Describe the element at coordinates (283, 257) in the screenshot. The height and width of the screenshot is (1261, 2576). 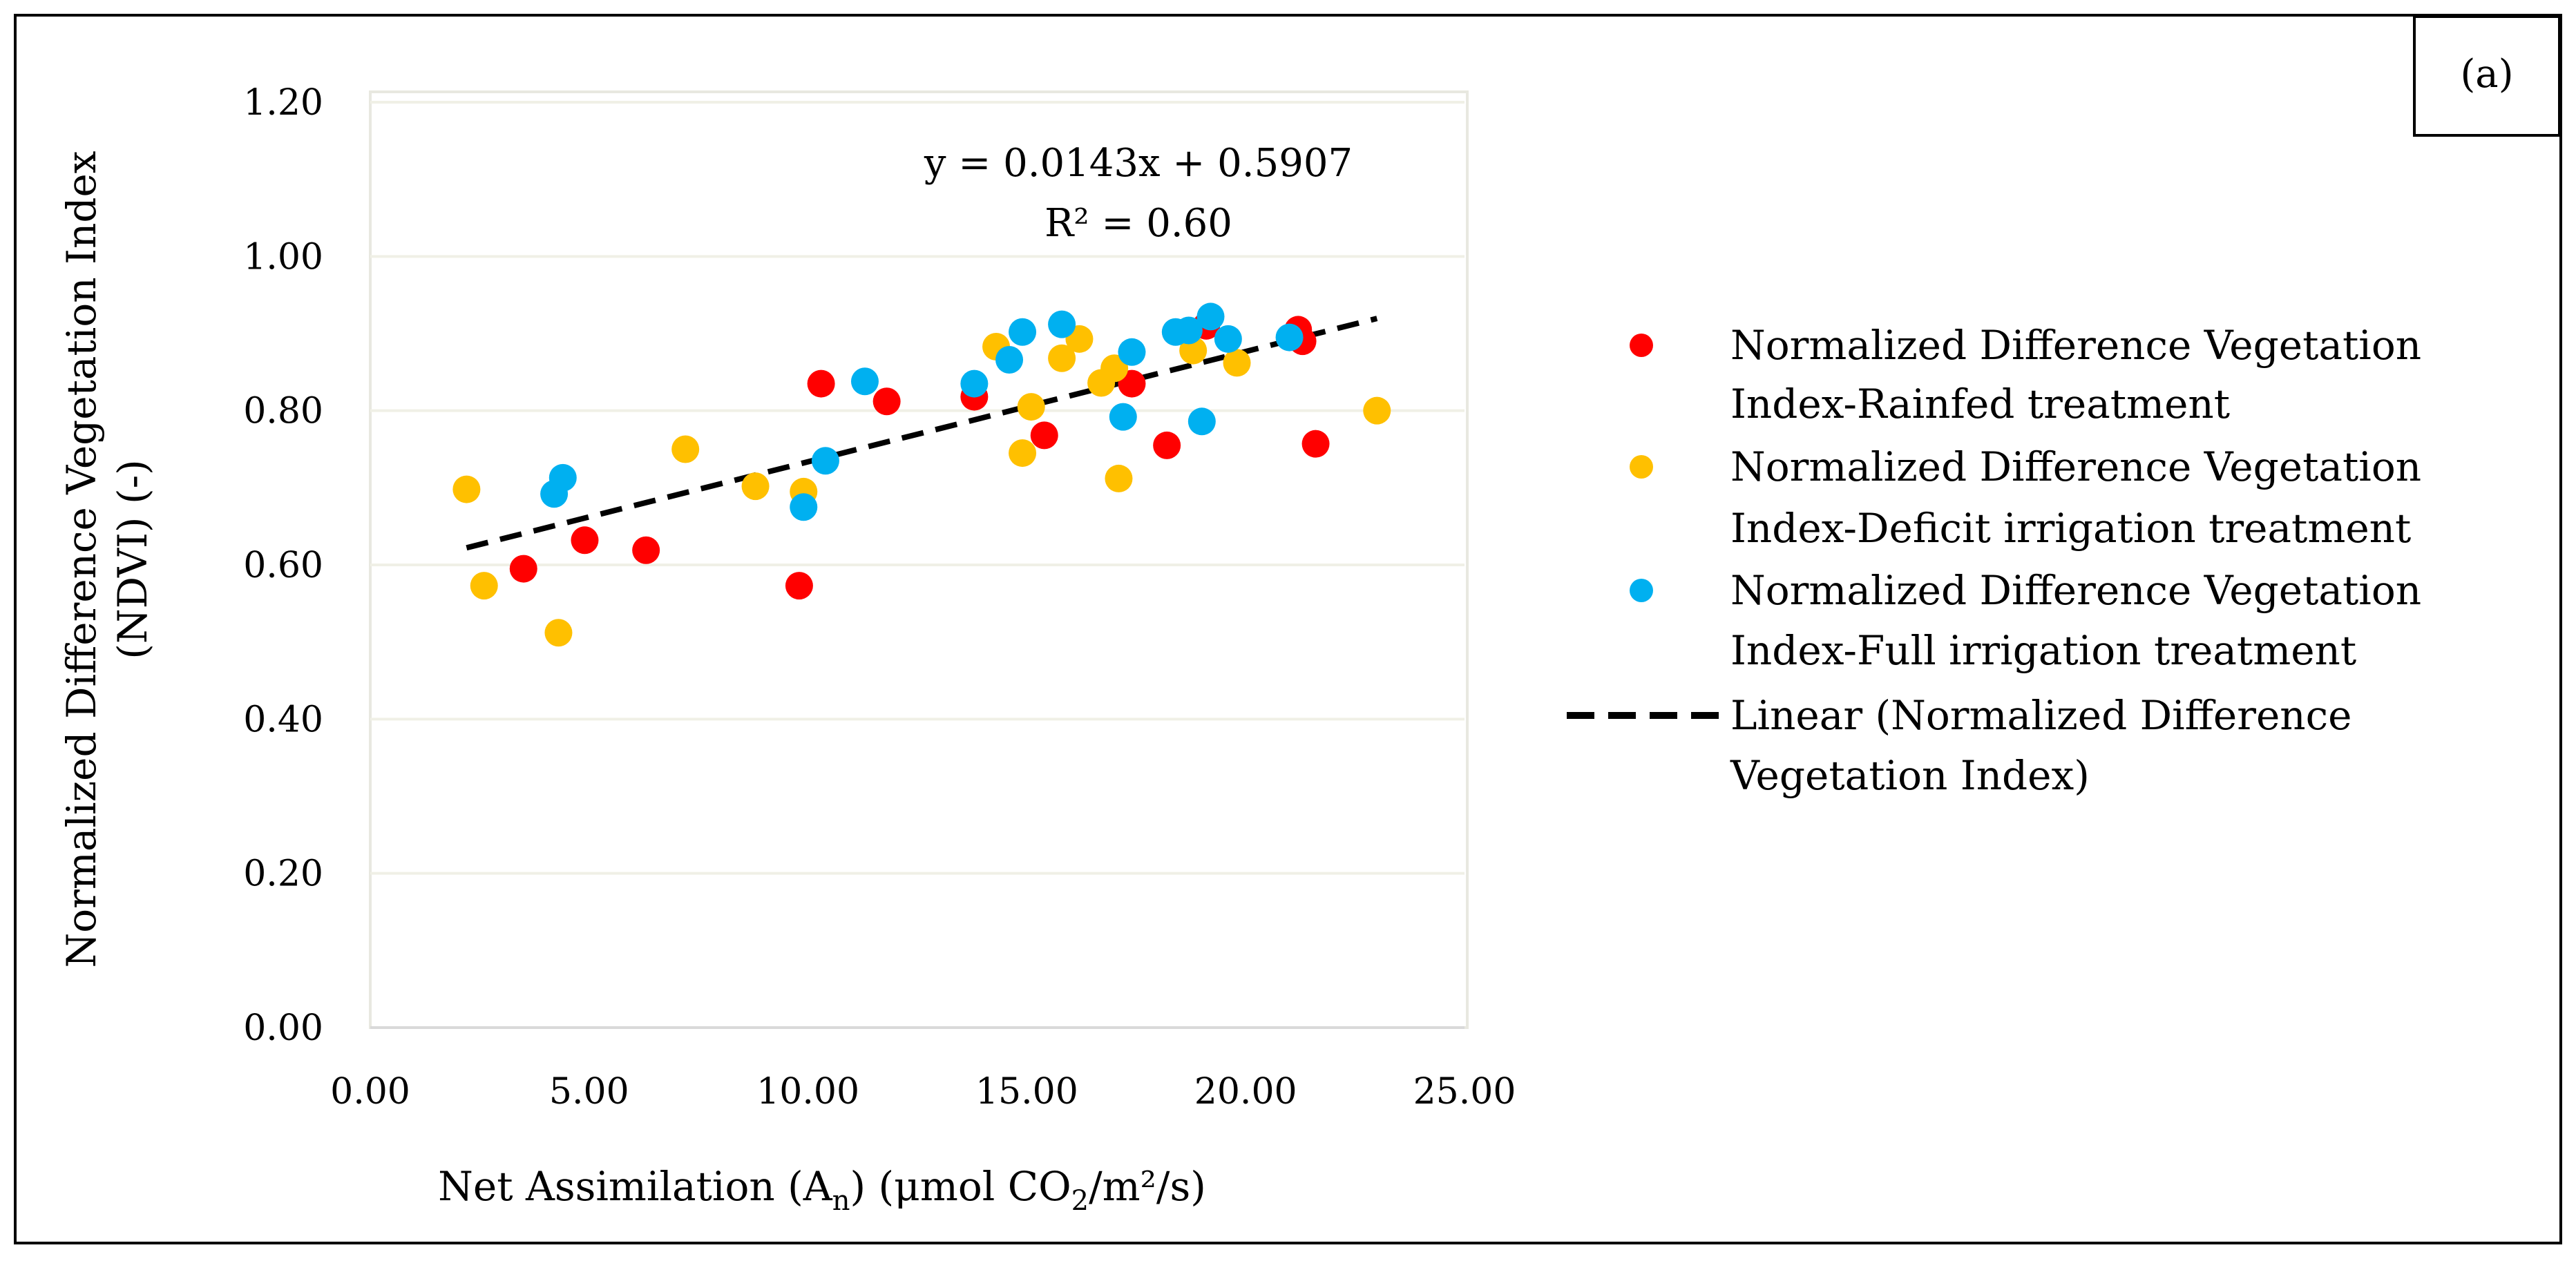
I see `y-tick-label: 1.00` at that location.